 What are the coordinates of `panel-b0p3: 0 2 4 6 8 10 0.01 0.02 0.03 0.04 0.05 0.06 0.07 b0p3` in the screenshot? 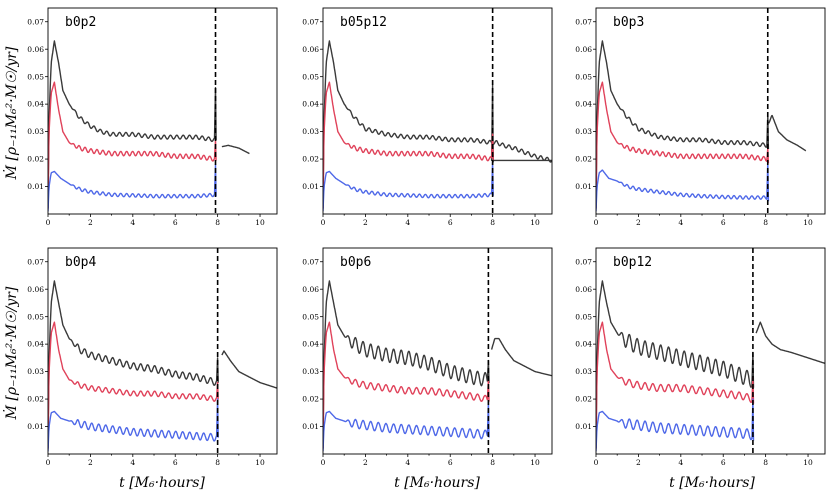 It's located at (700, 117).